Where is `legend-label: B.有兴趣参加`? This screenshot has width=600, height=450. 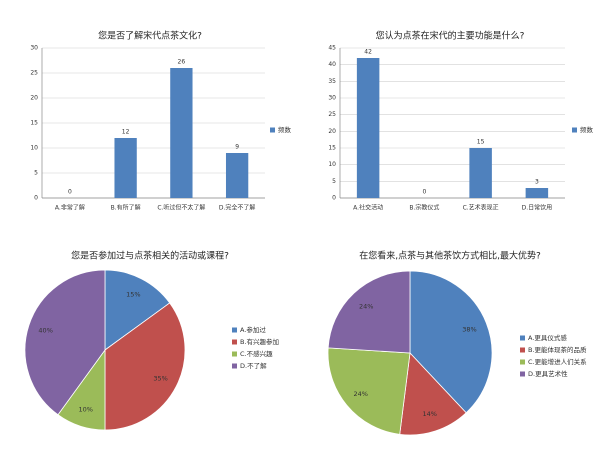
legend-label: B.有兴趣参加 is located at coordinates (259, 341).